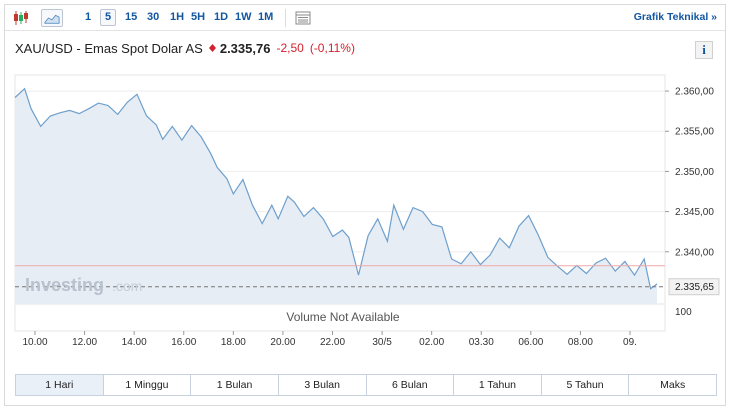  What do you see at coordinates (233, 342) in the screenshot?
I see `x-tick-label: 18.00` at bounding box center [233, 342].